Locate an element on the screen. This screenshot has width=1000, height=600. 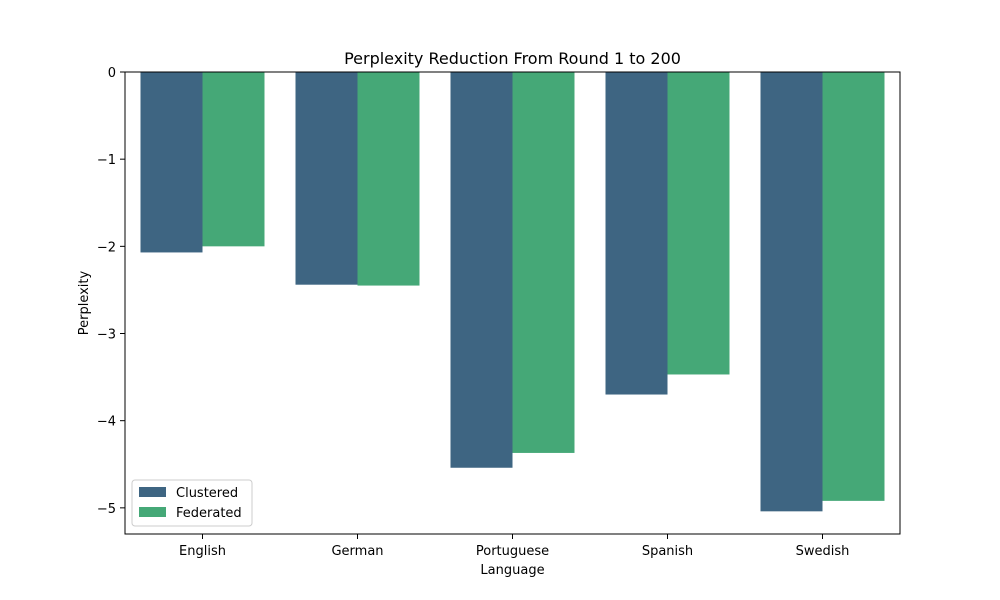
bar-federated-spanish is located at coordinates (698, 223).